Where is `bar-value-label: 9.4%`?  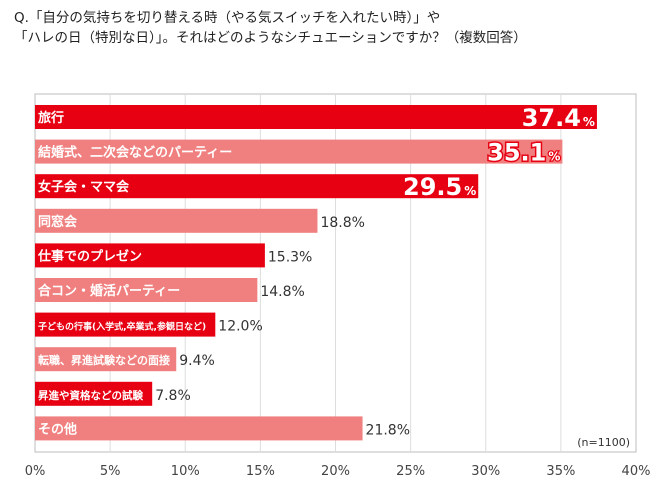
bar-value-label: 9.4% is located at coordinates (197, 361).